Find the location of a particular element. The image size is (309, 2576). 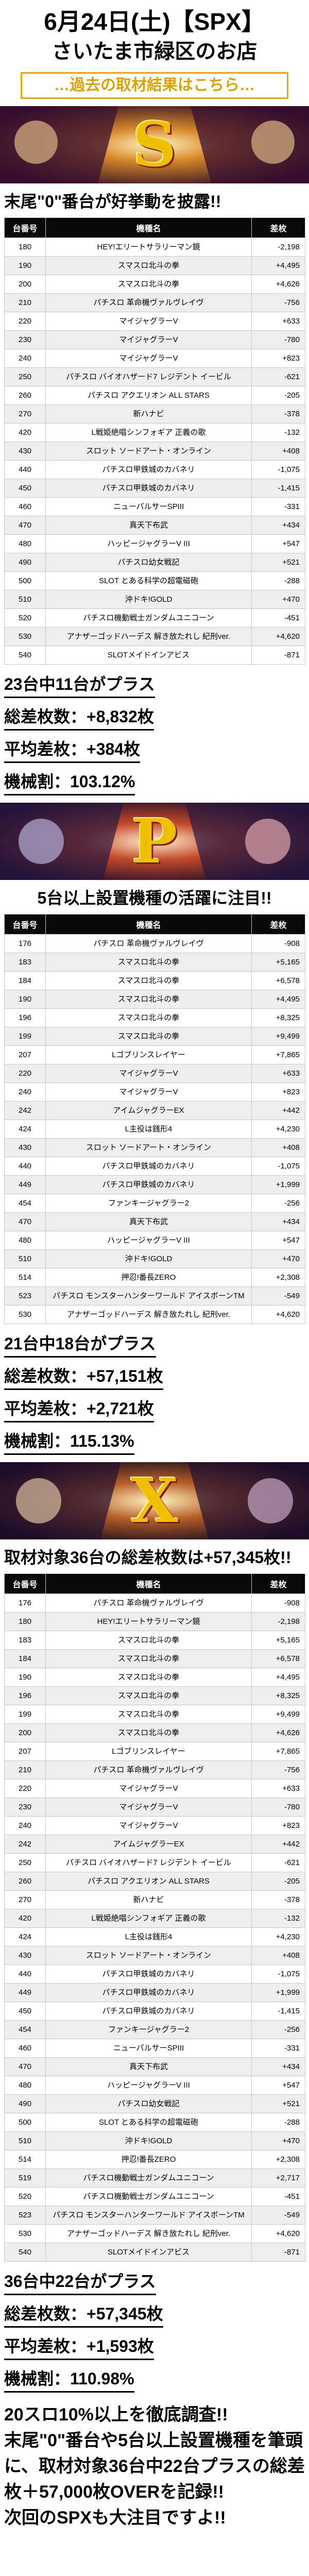

table-row: 454 ファンキージャグラー2 -256 is located at coordinates (154, 1204).